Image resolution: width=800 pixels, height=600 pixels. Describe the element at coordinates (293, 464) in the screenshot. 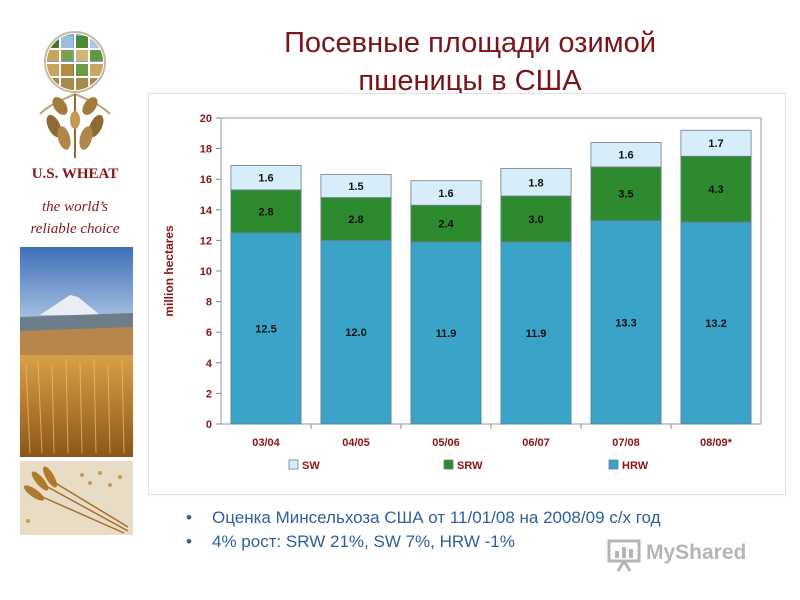

I see `legend-swatch-sw` at that location.